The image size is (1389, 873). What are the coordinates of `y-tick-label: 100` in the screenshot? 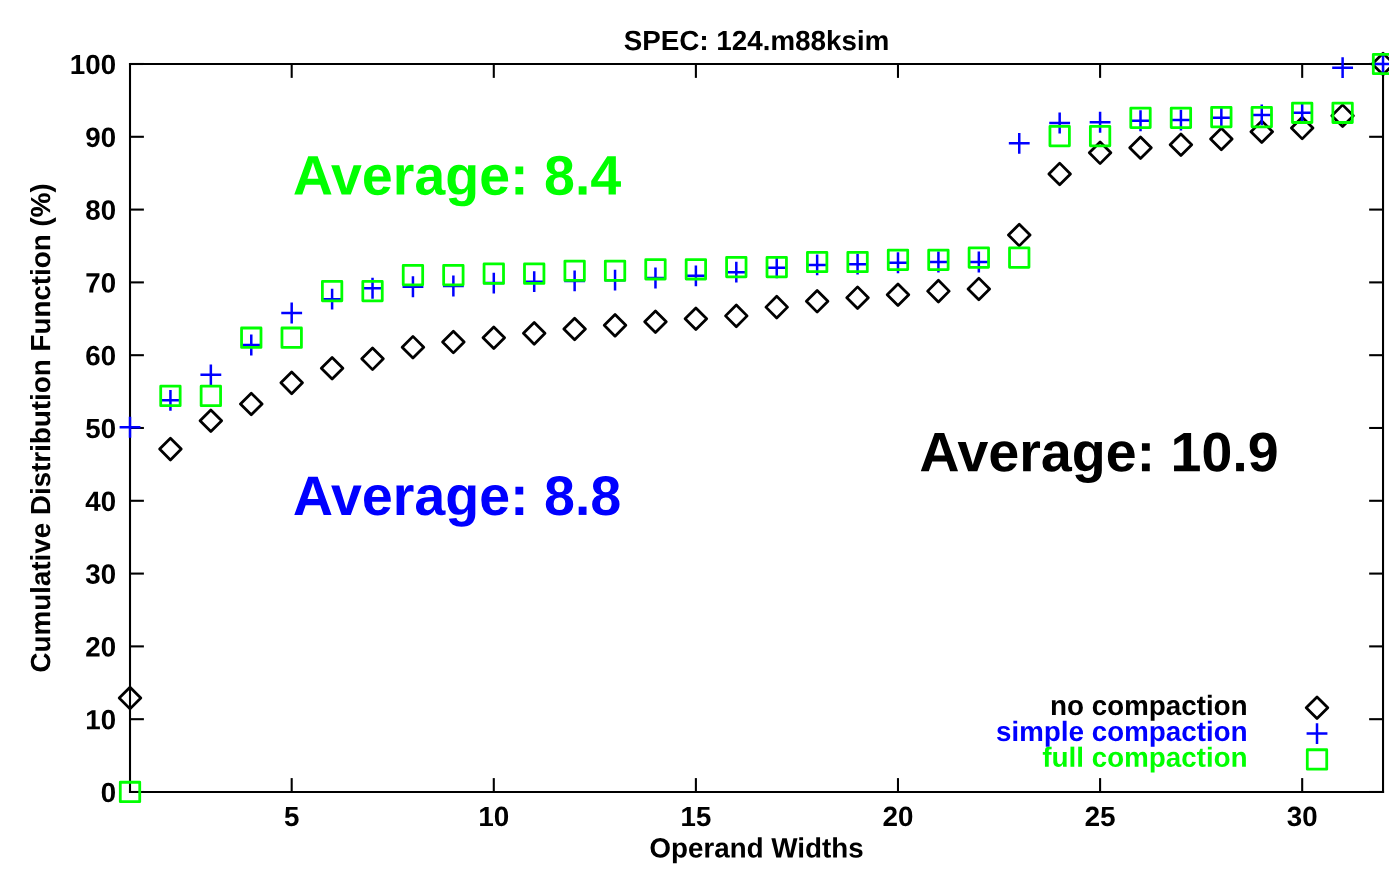 It's located at (93, 64).